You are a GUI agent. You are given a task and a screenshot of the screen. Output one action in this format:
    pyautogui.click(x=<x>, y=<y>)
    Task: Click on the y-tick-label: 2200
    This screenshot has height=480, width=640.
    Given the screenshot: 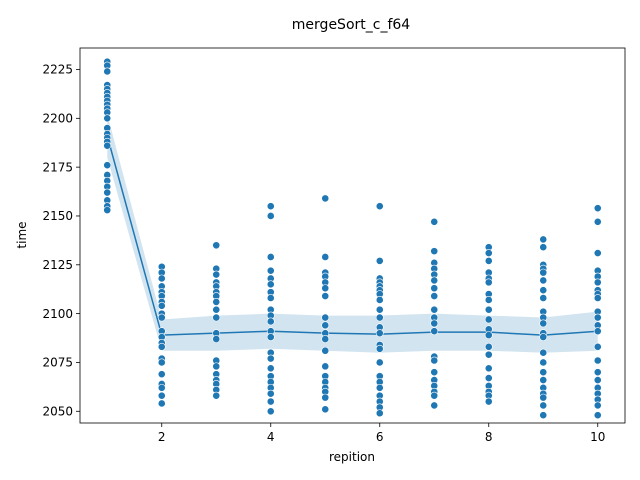 What is the action you would take?
    pyautogui.click(x=57, y=119)
    